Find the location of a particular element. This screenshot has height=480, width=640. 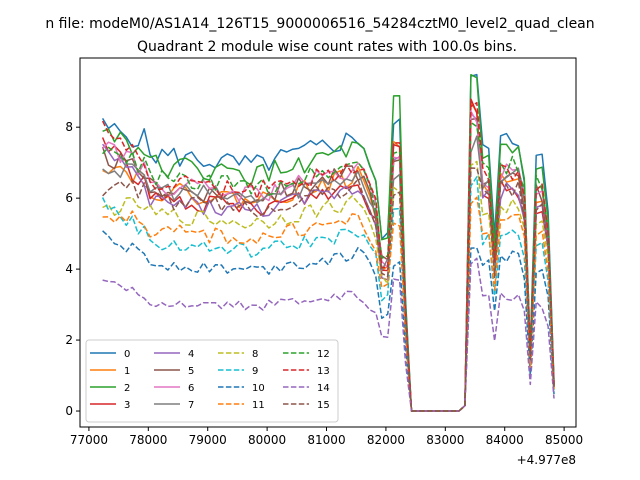

y-axis: 0 2 4 6 8 is located at coordinates (72, 269).